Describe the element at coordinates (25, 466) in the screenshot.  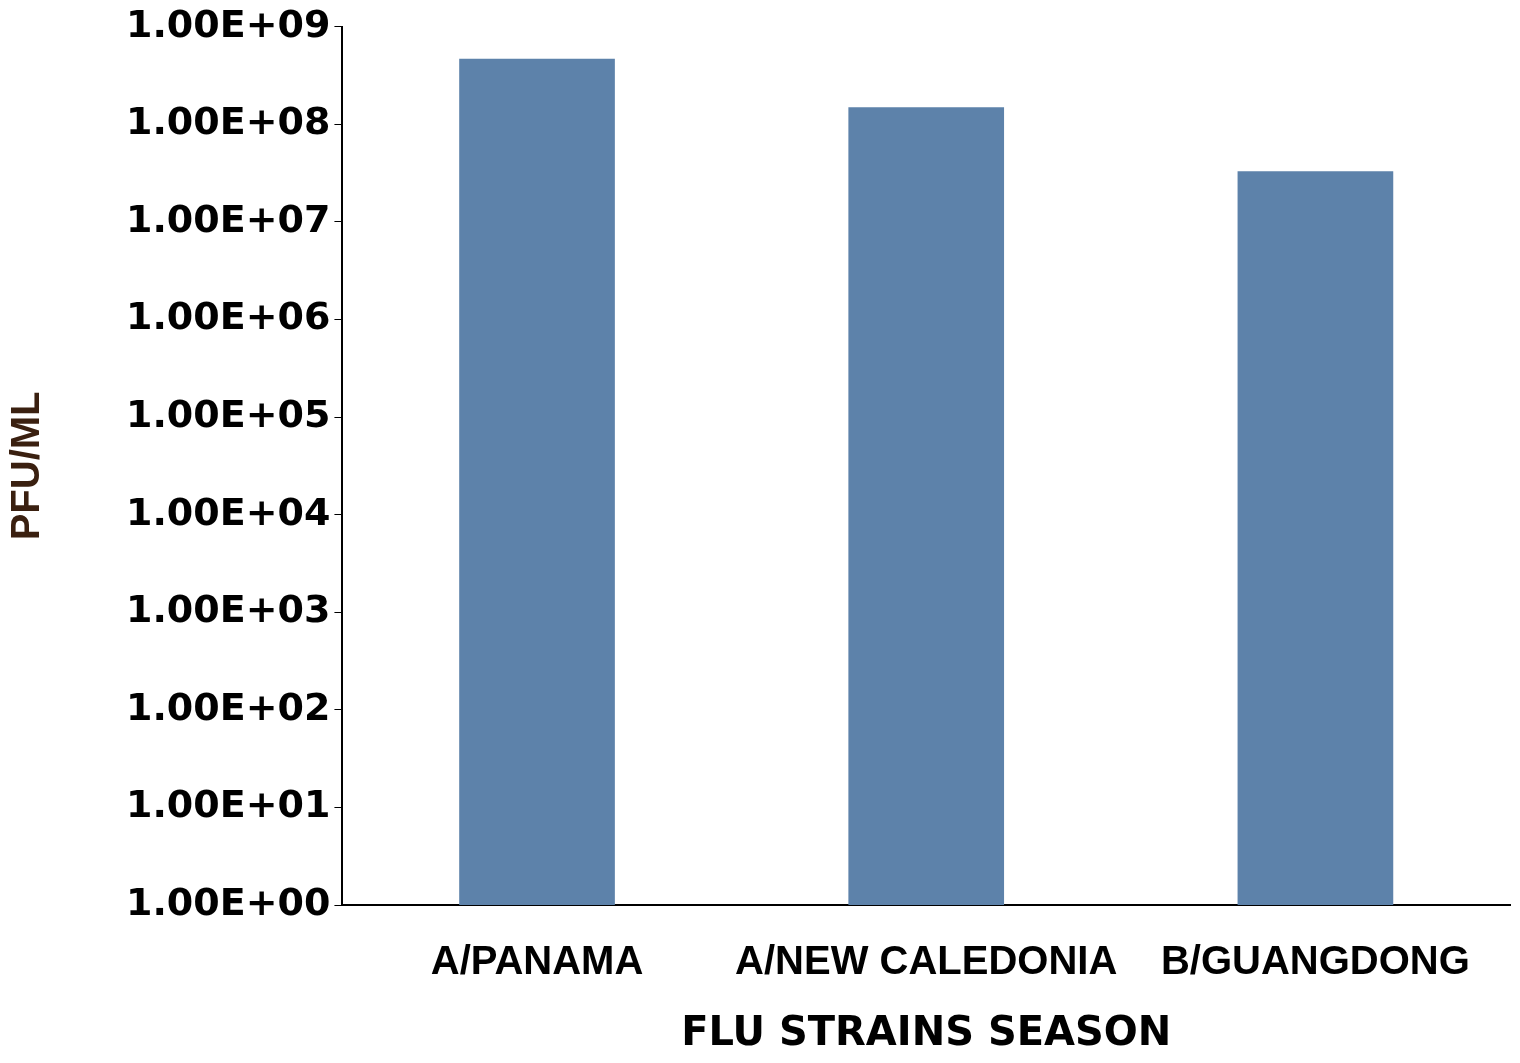
I see `y-axis-title: PFU/ML` at that location.